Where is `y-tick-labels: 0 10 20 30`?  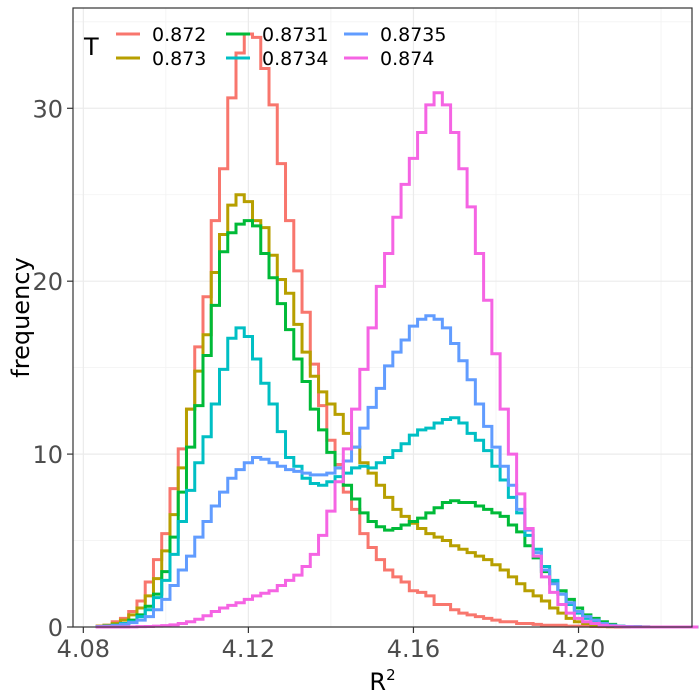
y-tick-labels: 0 10 20 30 is located at coordinates (47, 368).